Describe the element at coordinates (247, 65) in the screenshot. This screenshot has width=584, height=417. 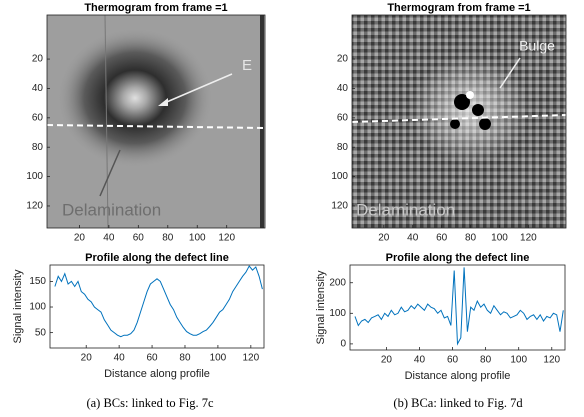
I see `annotation: E` at that location.